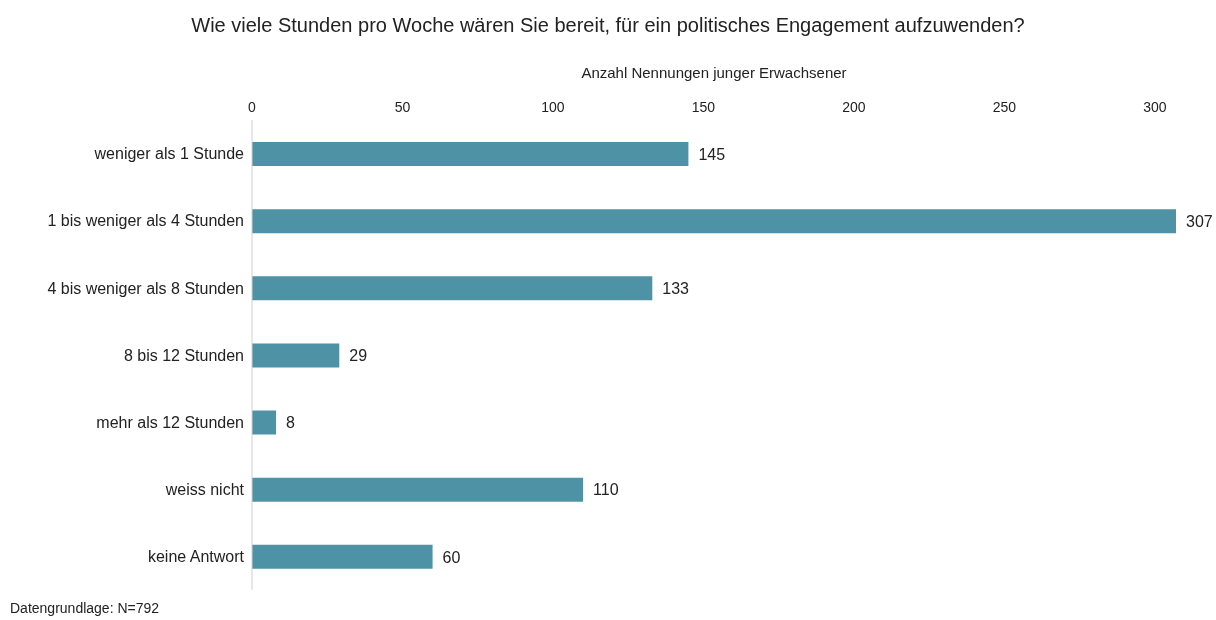  I want to click on data-label: 8, so click(291, 423).